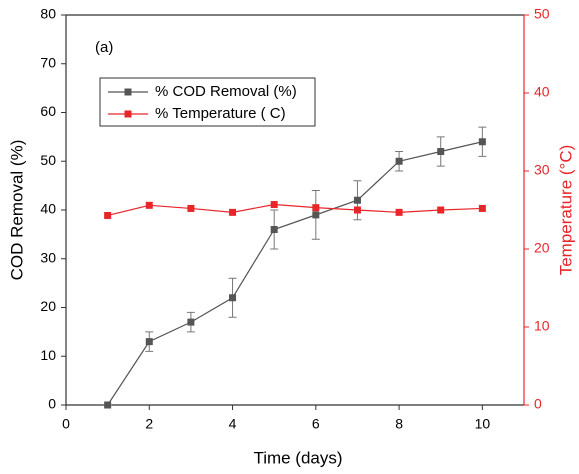  What do you see at coordinates (52, 404) in the screenshot?
I see `y-tick-label: 0` at bounding box center [52, 404].